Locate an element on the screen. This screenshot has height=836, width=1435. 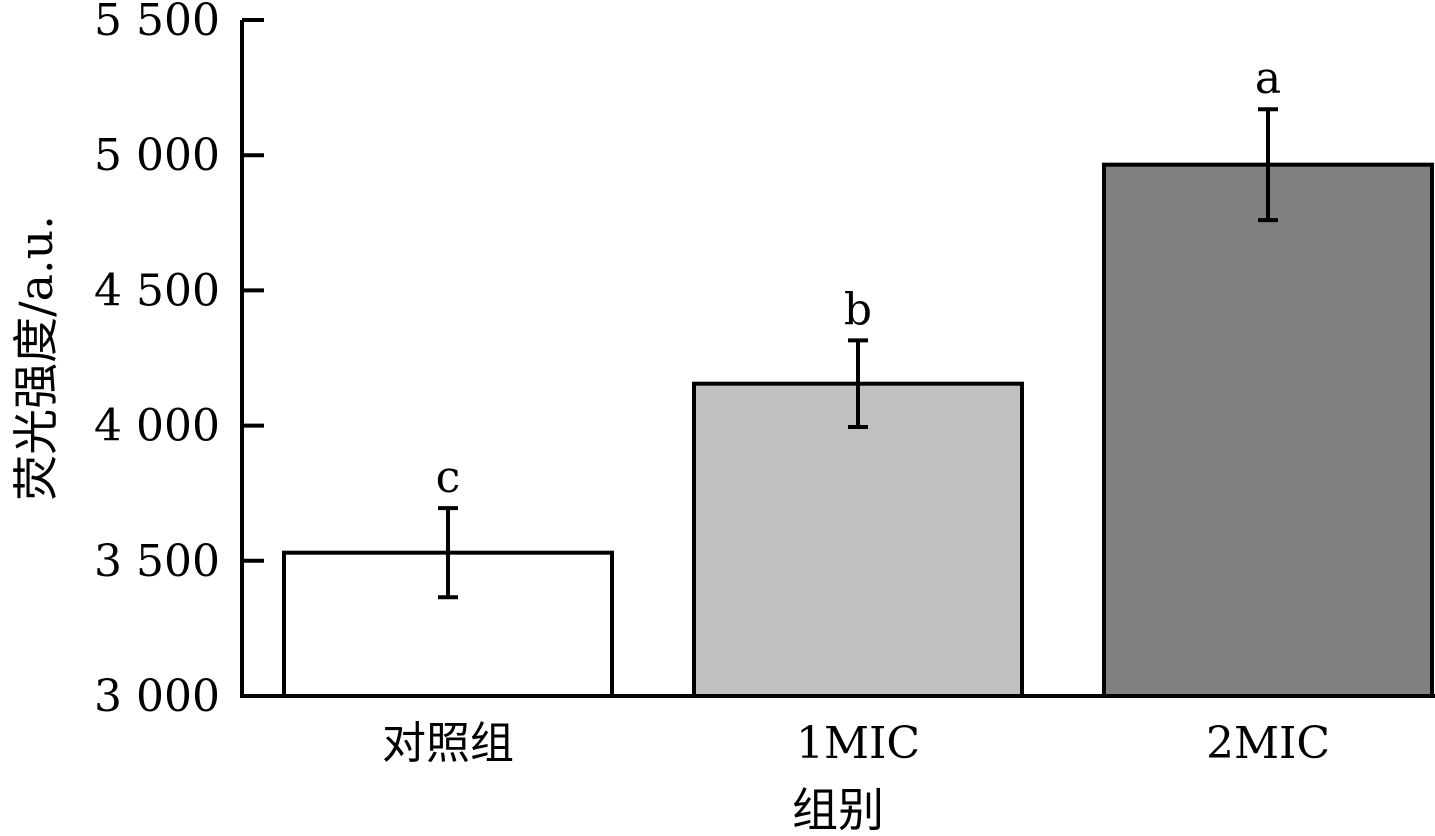
y-axis-title: 荧光强度/a.u. is located at coordinates (36, 358).